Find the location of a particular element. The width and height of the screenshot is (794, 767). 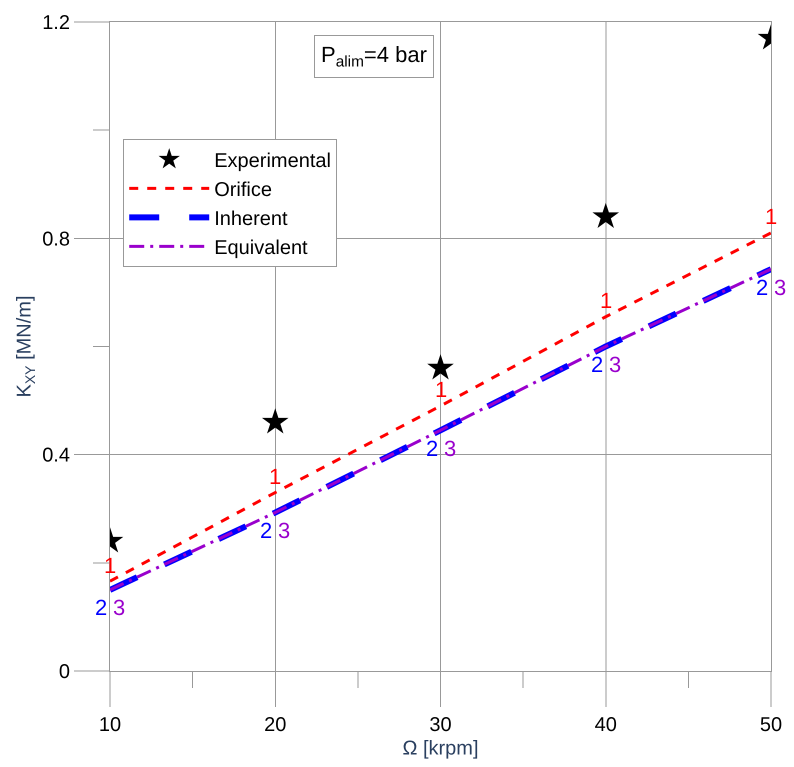

legend-label: Experimental is located at coordinates (272, 161).